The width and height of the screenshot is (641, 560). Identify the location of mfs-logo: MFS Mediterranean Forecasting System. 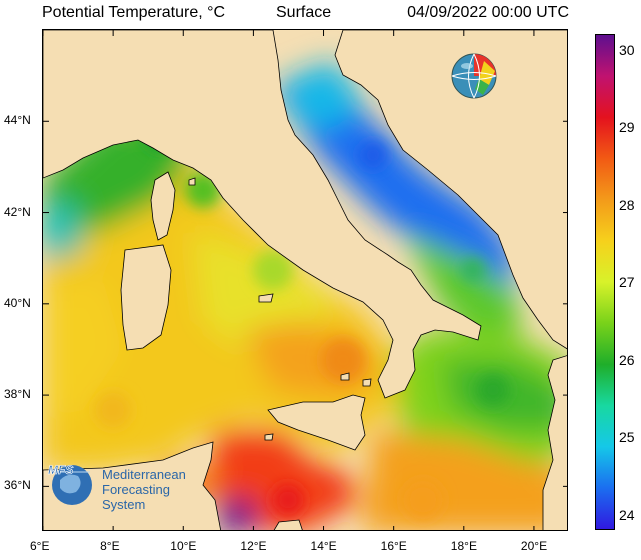
(129, 485).